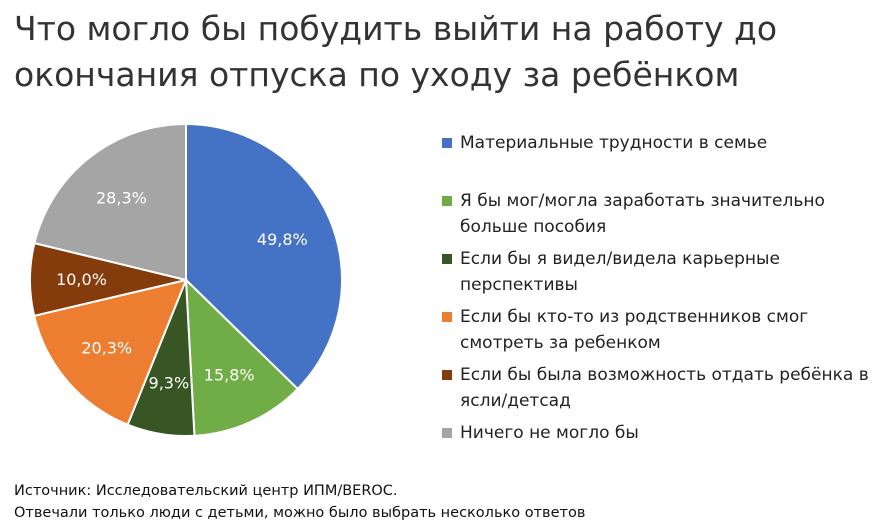  I want to click on pie-slice-relatives, so click(110, 352).